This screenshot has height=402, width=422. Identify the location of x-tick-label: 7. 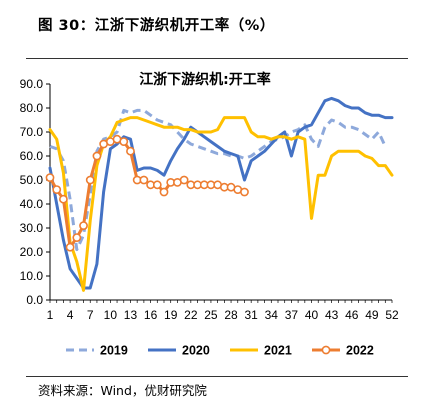
(90, 315).